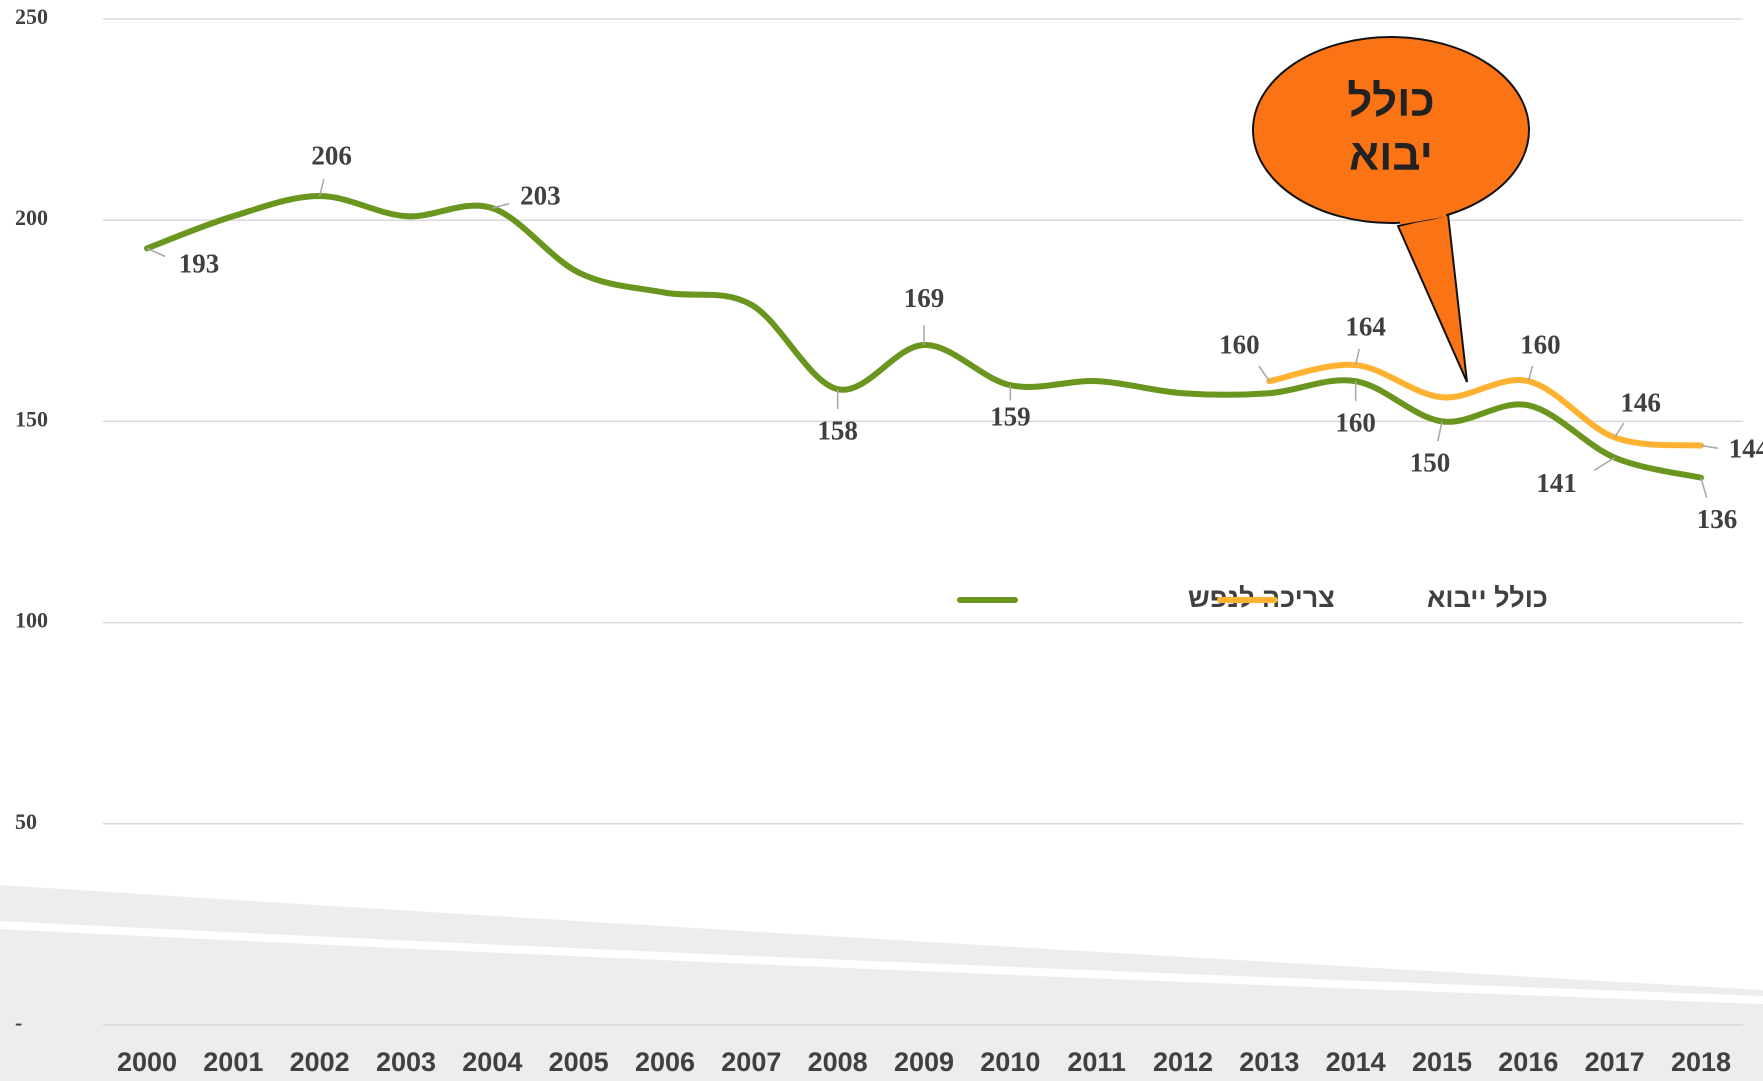 This screenshot has width=1763, height=1081. Describe the element at coordinates (1701, 1062) in the screenshot. I see `x-tick-label: 2018` at that location.